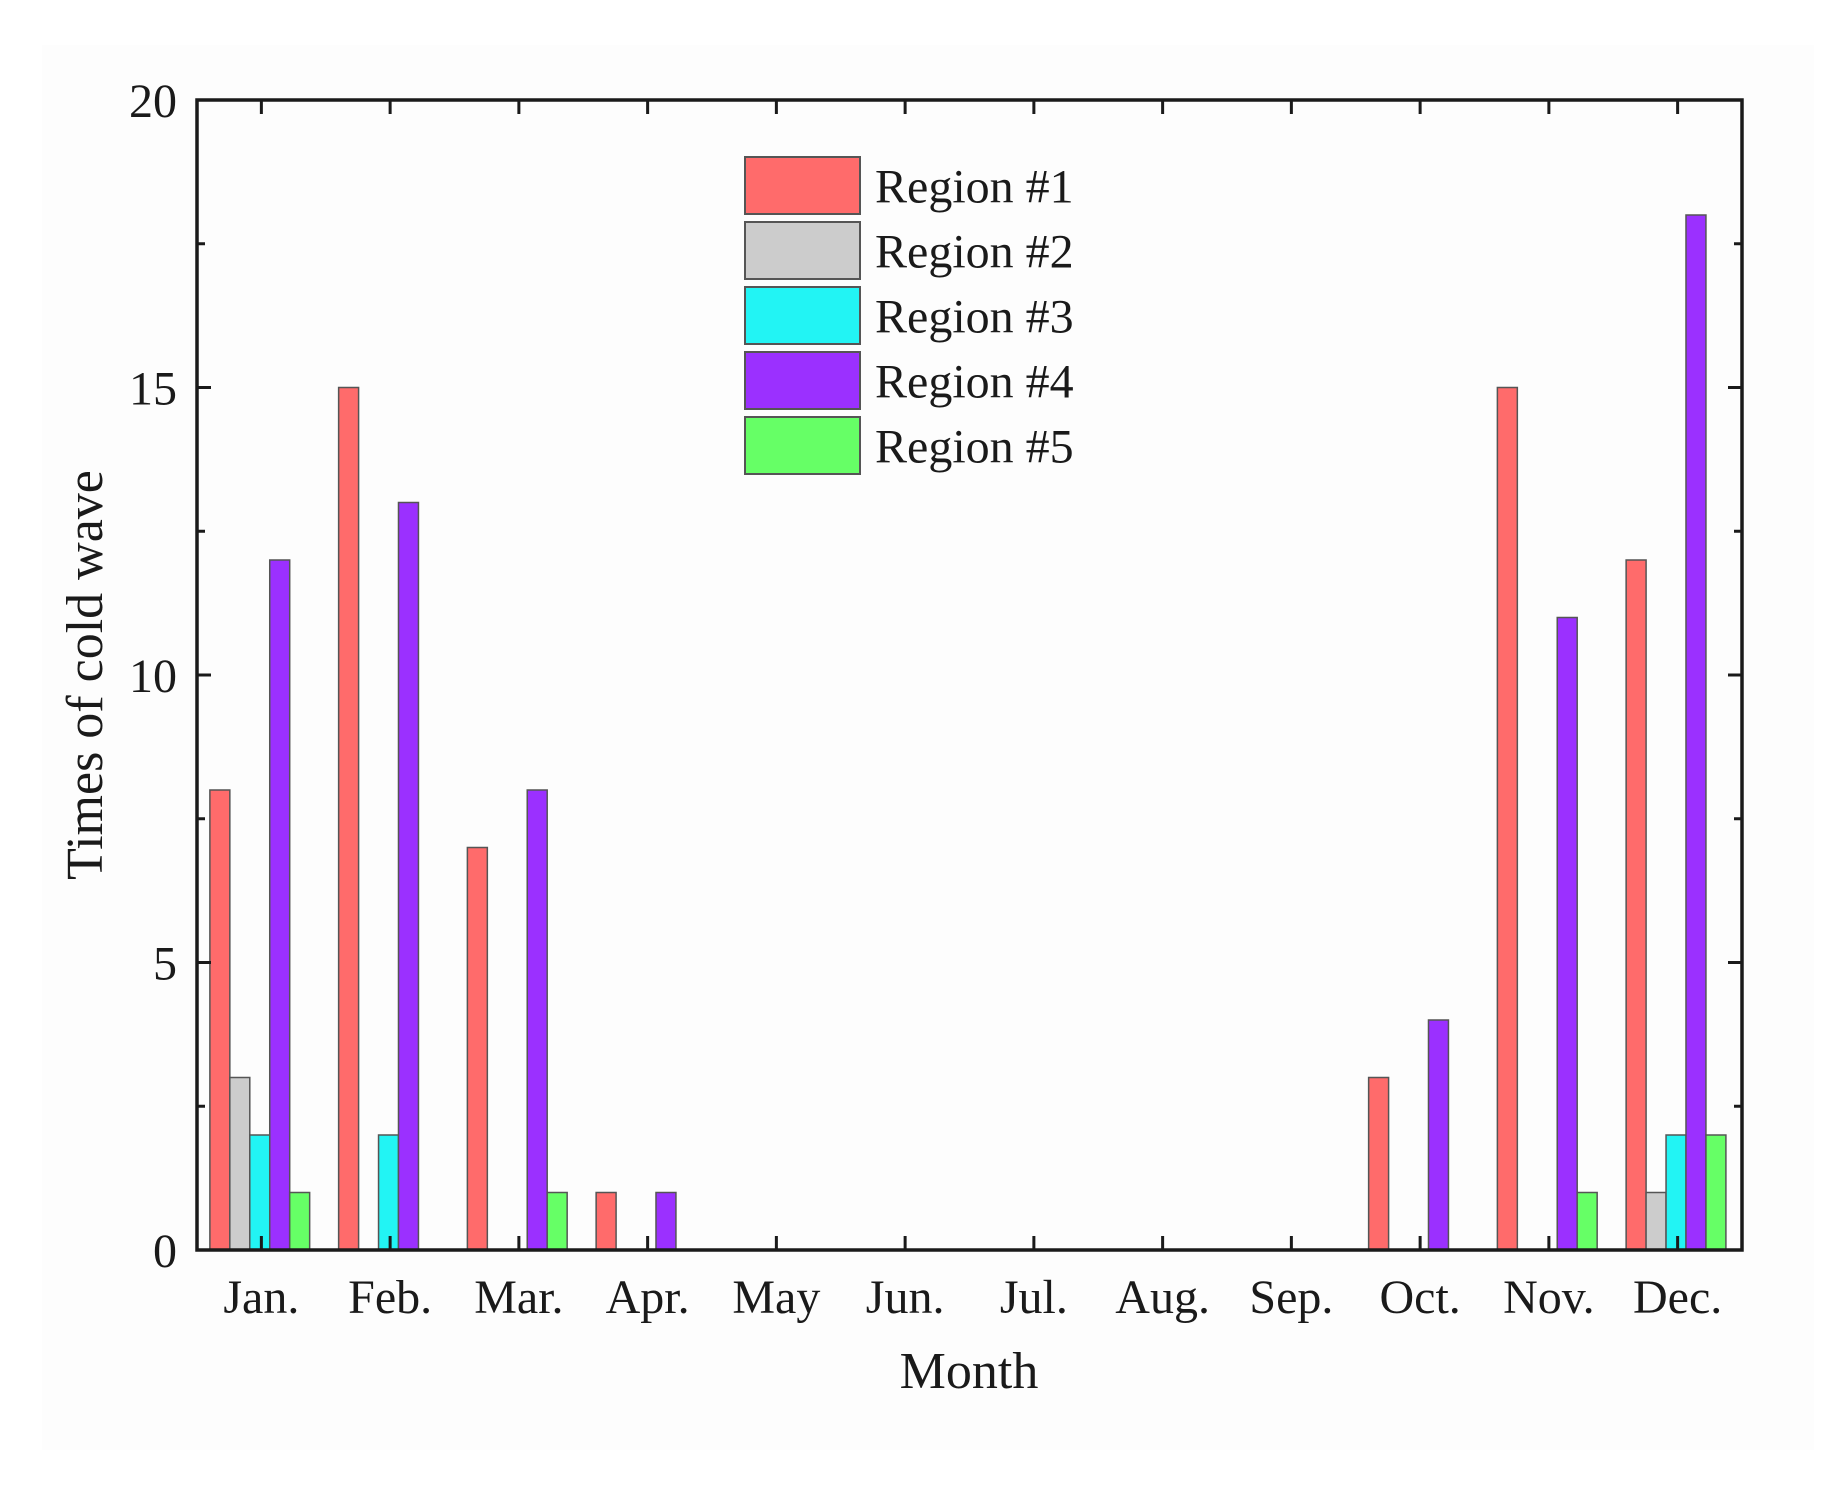  Describe the element at coordinates (974, 447) in the screenshot. I see `legend-label-region-5: Region #5` at that location.